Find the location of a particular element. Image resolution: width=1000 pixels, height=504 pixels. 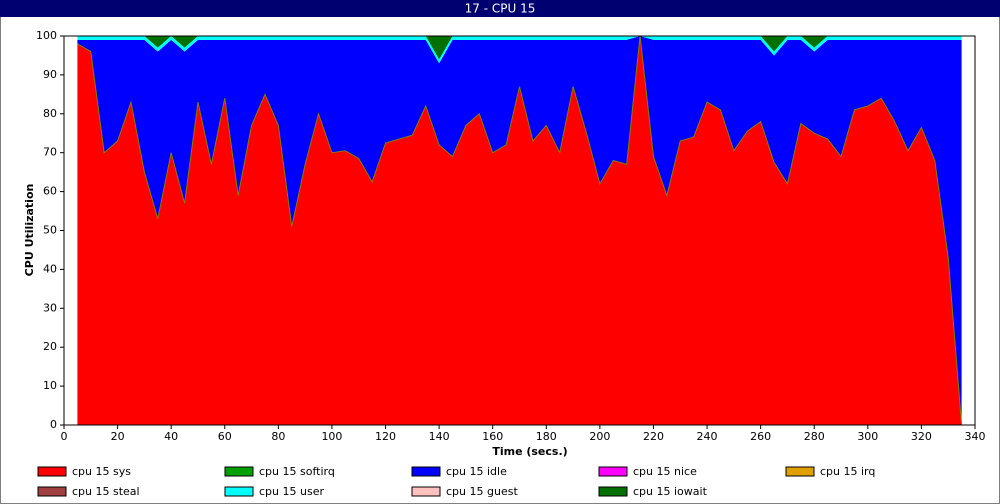

chart-title: 17 - CPU 15 is located at coordinates (500, 9).